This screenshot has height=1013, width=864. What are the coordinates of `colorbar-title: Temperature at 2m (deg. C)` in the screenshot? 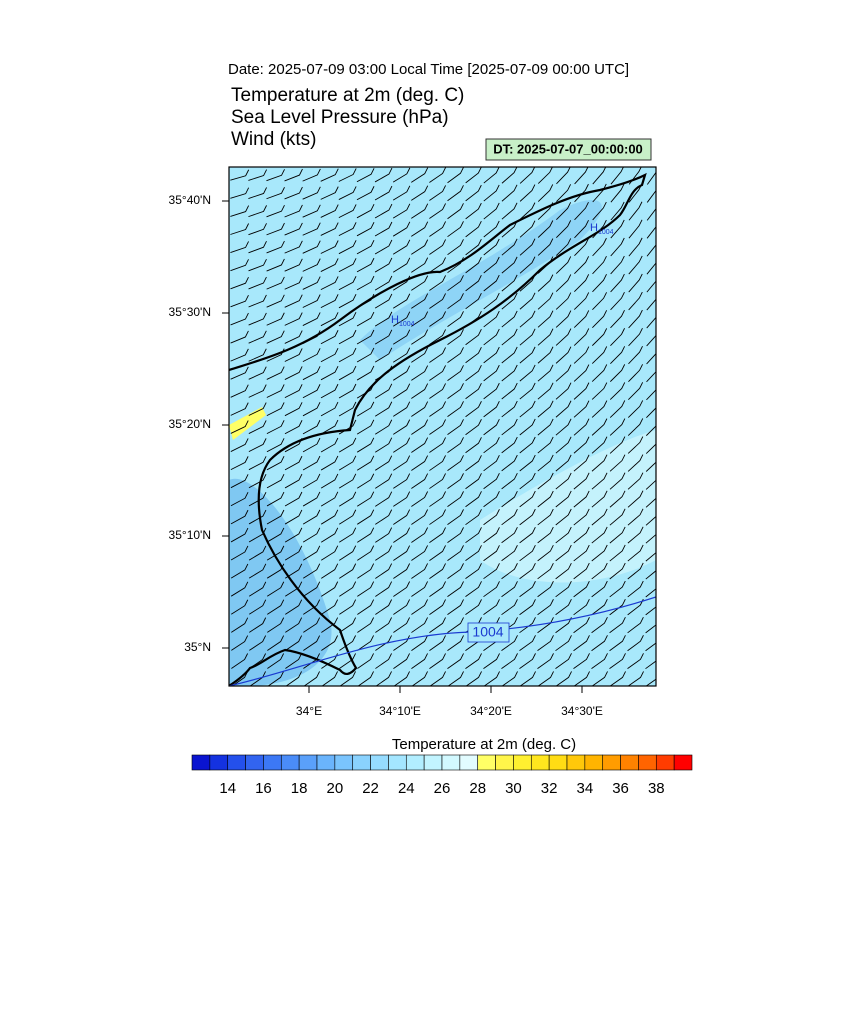 It's located at (484, 744).